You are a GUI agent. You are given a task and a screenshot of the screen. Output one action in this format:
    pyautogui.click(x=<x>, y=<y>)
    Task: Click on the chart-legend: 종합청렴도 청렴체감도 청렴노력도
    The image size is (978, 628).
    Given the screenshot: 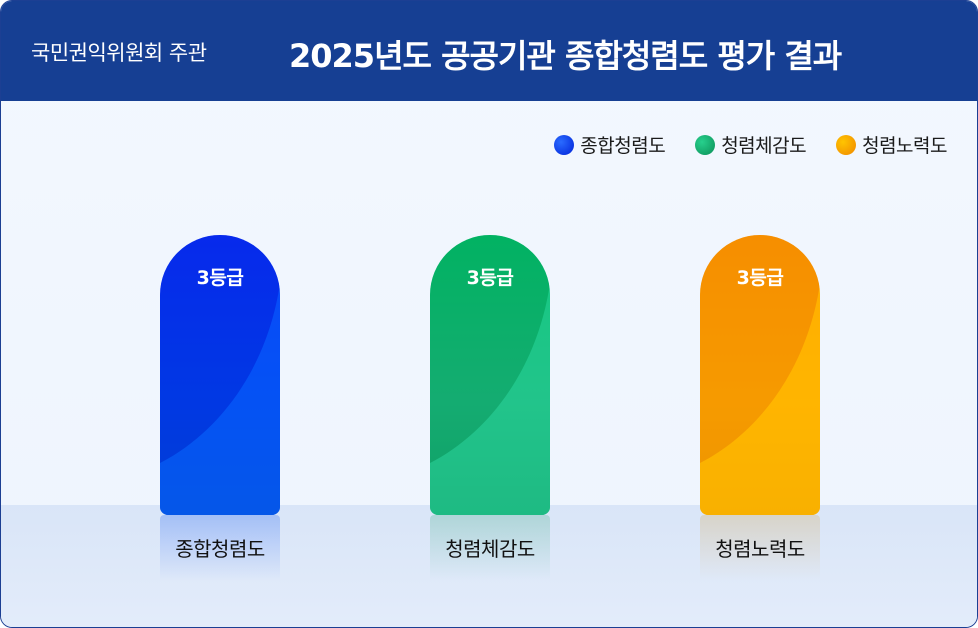 What is the action you would take?
    pyautogui.click(x=735, y=144)
    